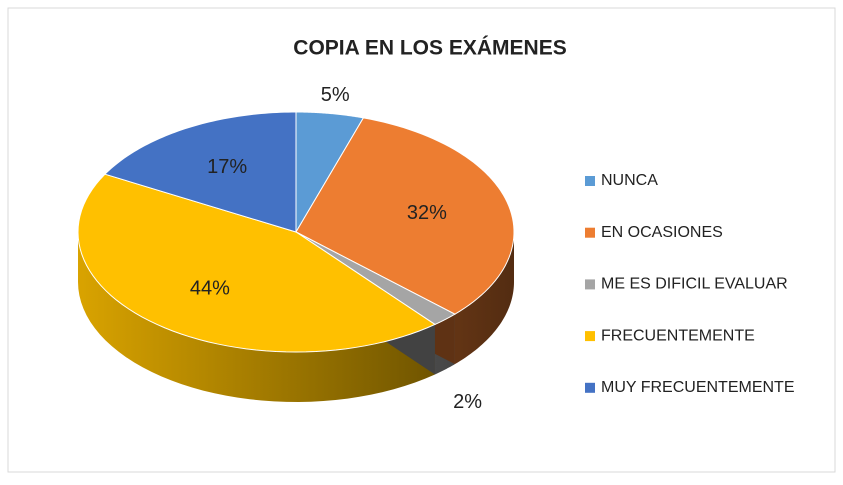 This screenshot has width=843, height=485. I want to click on data-label: 32%, so click(427, 213).